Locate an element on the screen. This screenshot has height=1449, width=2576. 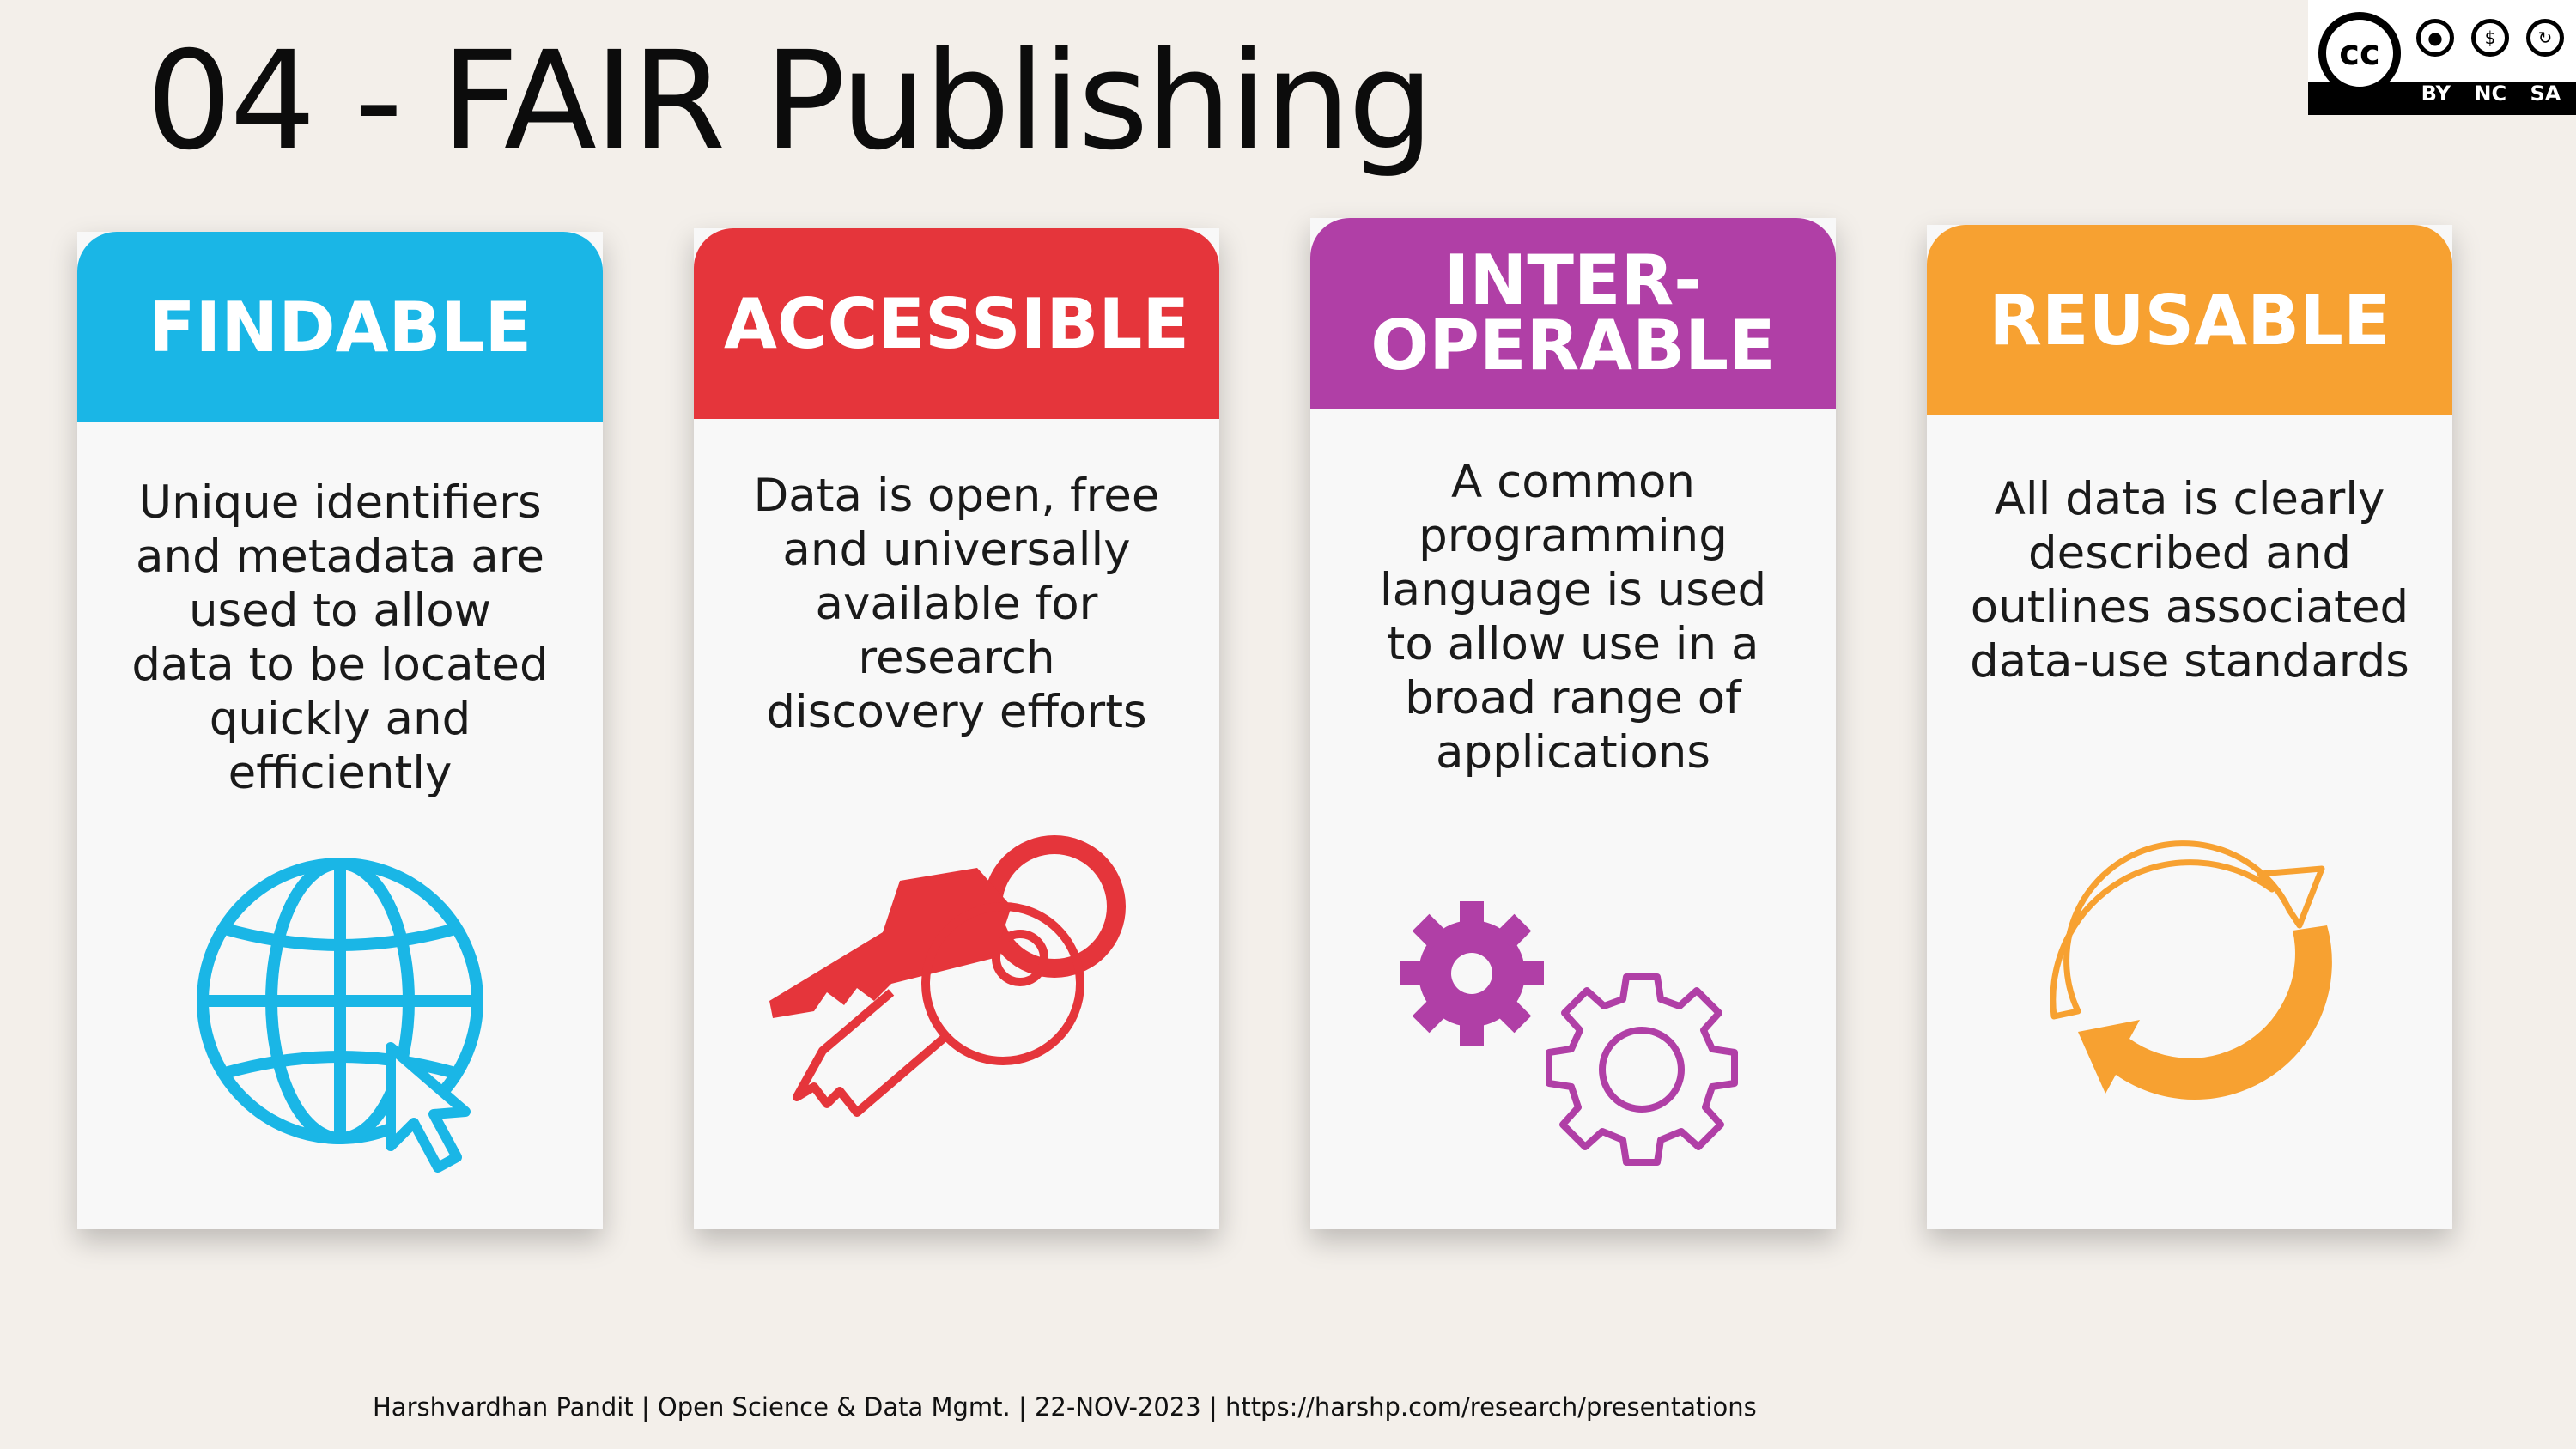
sharealike-icon: ↻ is located at coordinates (2545, 38).